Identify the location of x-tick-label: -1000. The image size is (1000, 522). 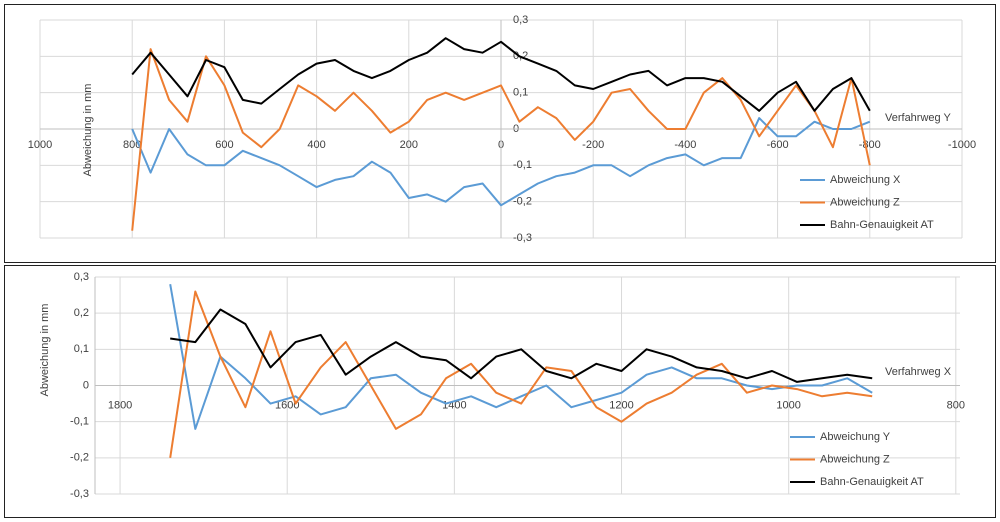
(962, 145).